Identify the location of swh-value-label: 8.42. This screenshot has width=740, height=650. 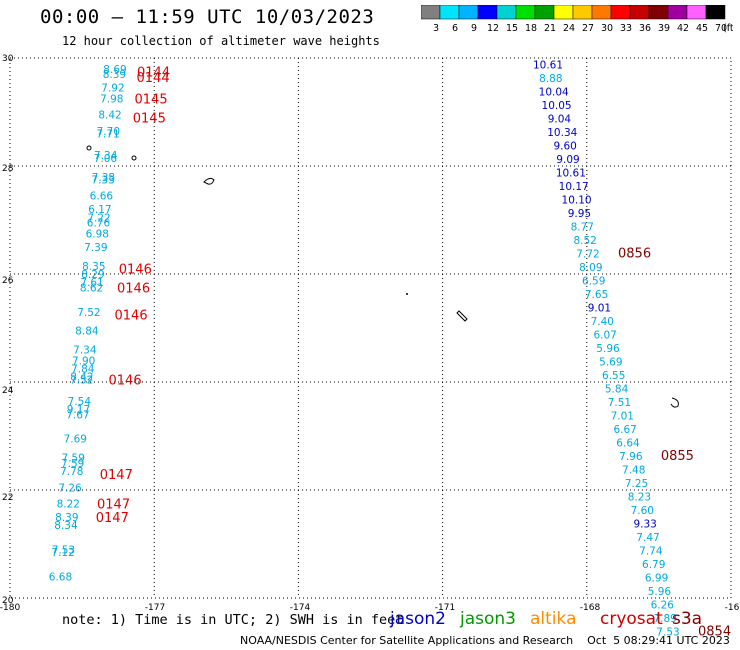
(81, 378).